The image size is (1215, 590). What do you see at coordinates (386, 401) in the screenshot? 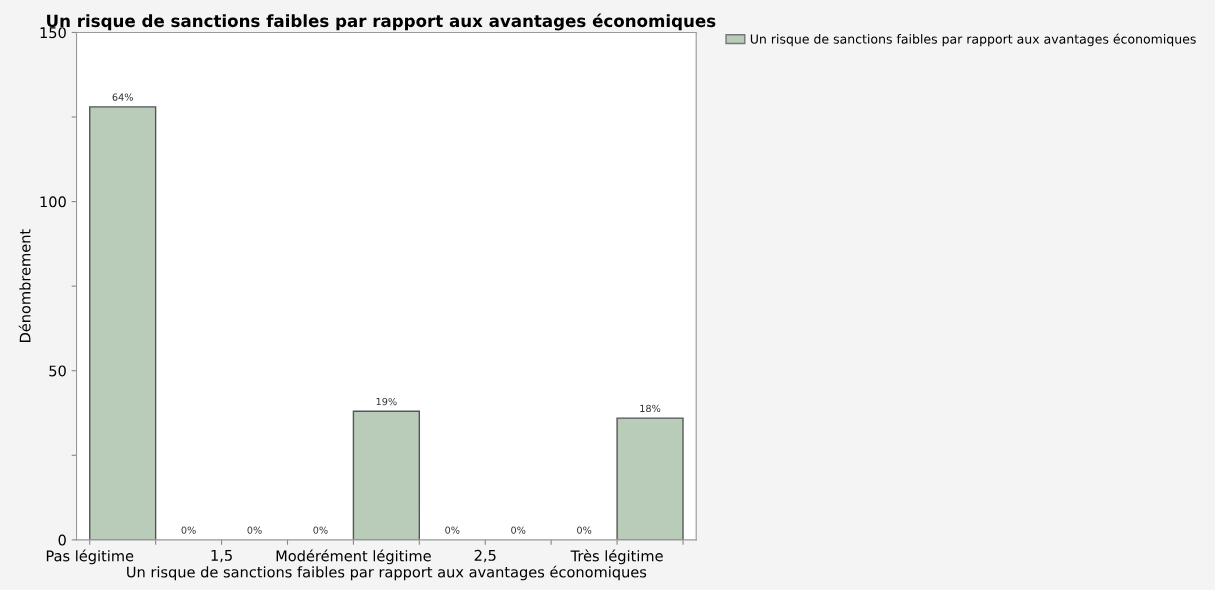
I see `annotation: 19%` at bounding box center [386, 401].